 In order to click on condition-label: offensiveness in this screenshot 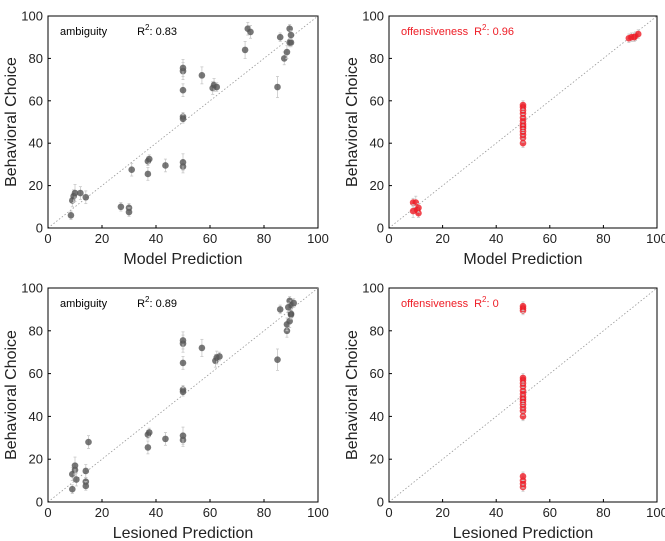, I will do `click(435, 32)`.